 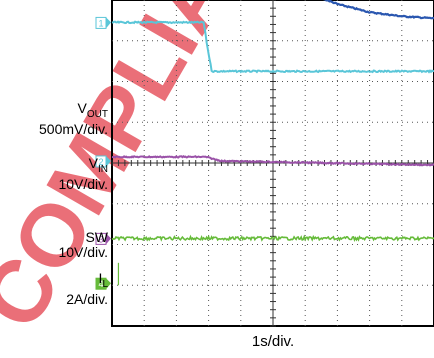 I want to click on channel-marker-number: 3, so click(x=100, y=239).